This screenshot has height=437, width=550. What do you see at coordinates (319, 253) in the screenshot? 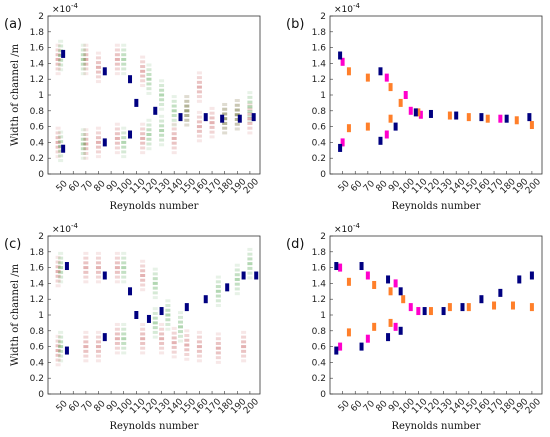
I see `y-tick-label: 1.8` at bounding box center [319, 253].